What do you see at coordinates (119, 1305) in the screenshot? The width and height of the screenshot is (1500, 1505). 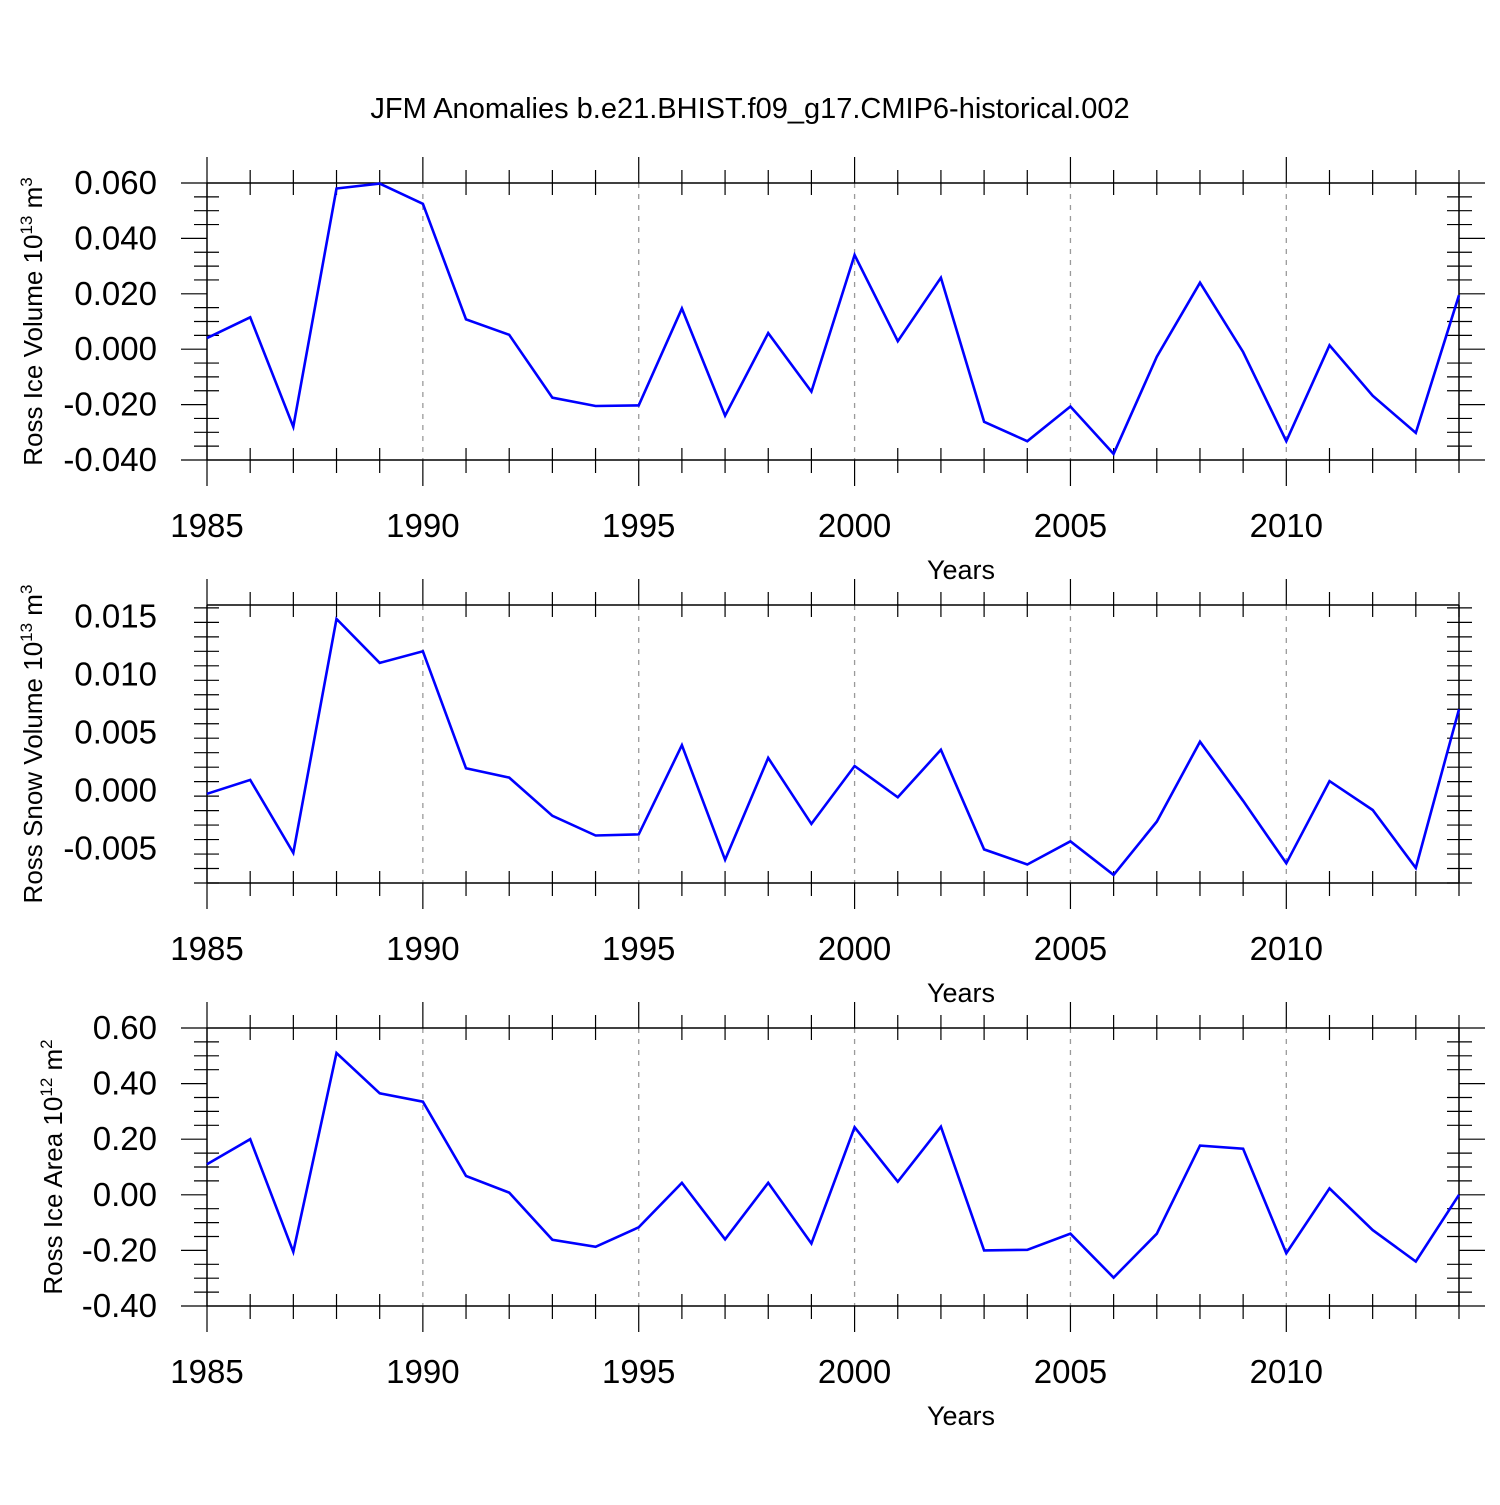 I see `y-tick-label: -0.40` at bounding box center [119, 1305].